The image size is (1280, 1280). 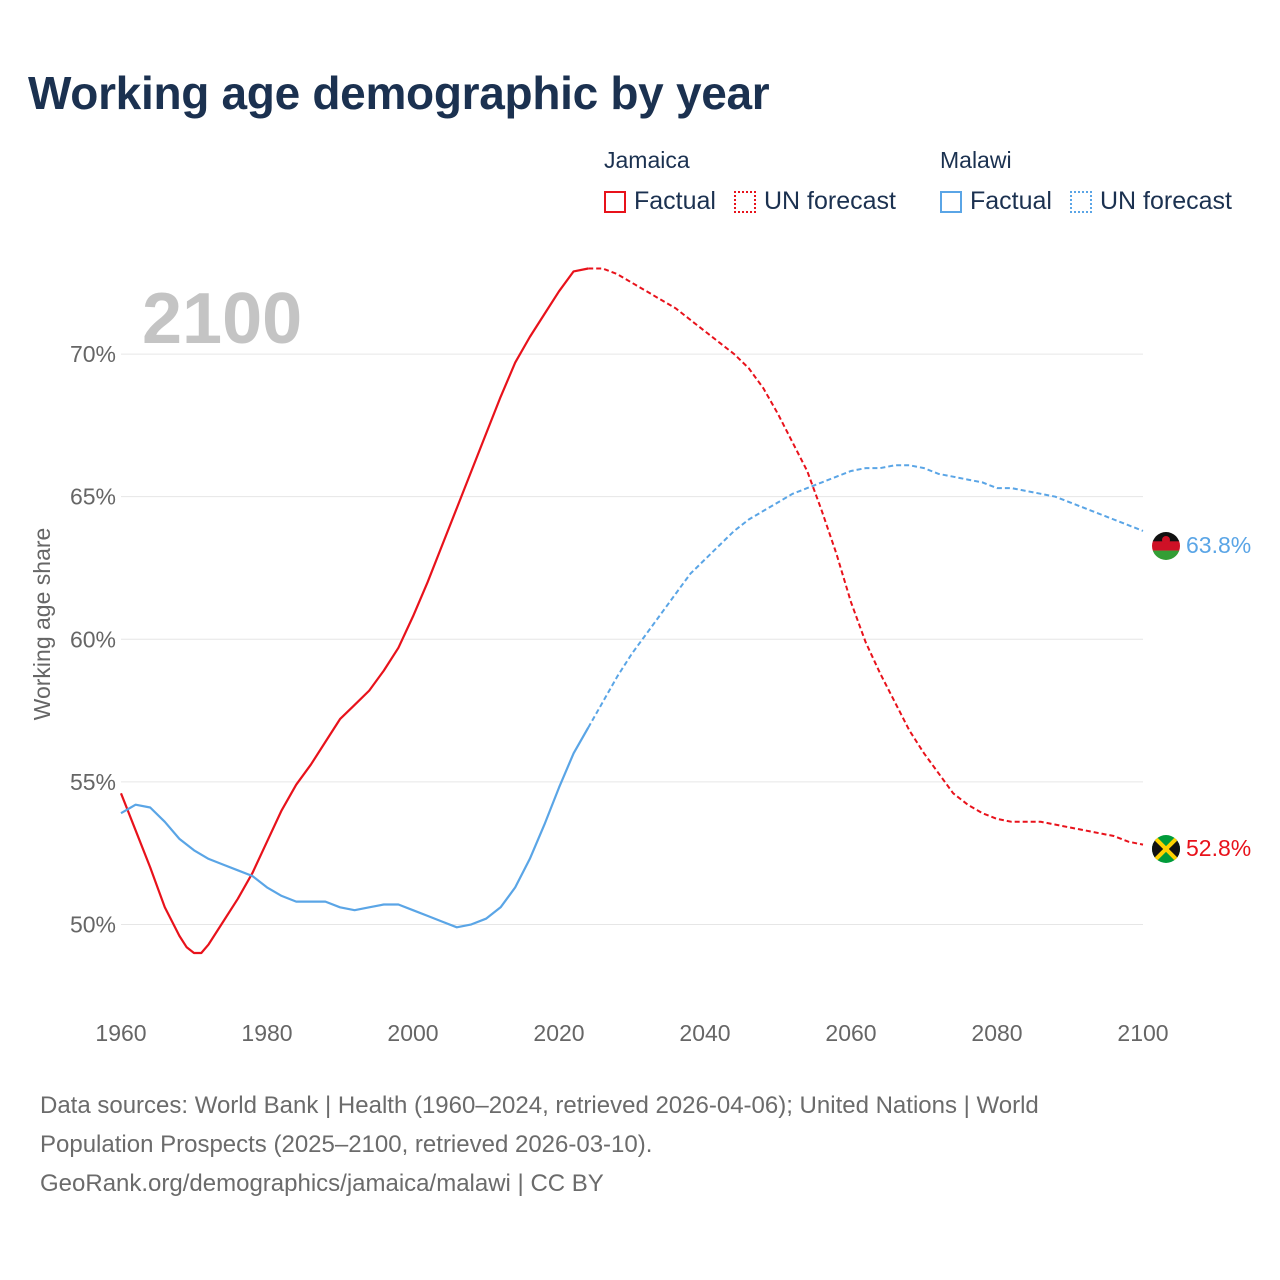 What do you see at coordinates (42, 624) in the screenshot?
I see `y-axis-label: Working age share` at bounding box center [42, 624].